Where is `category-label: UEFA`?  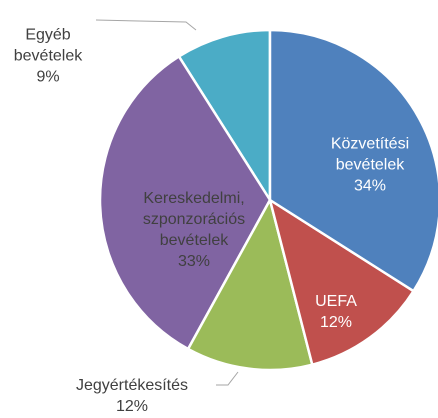
category-label: UEFA is located at coordinates (336, 301).